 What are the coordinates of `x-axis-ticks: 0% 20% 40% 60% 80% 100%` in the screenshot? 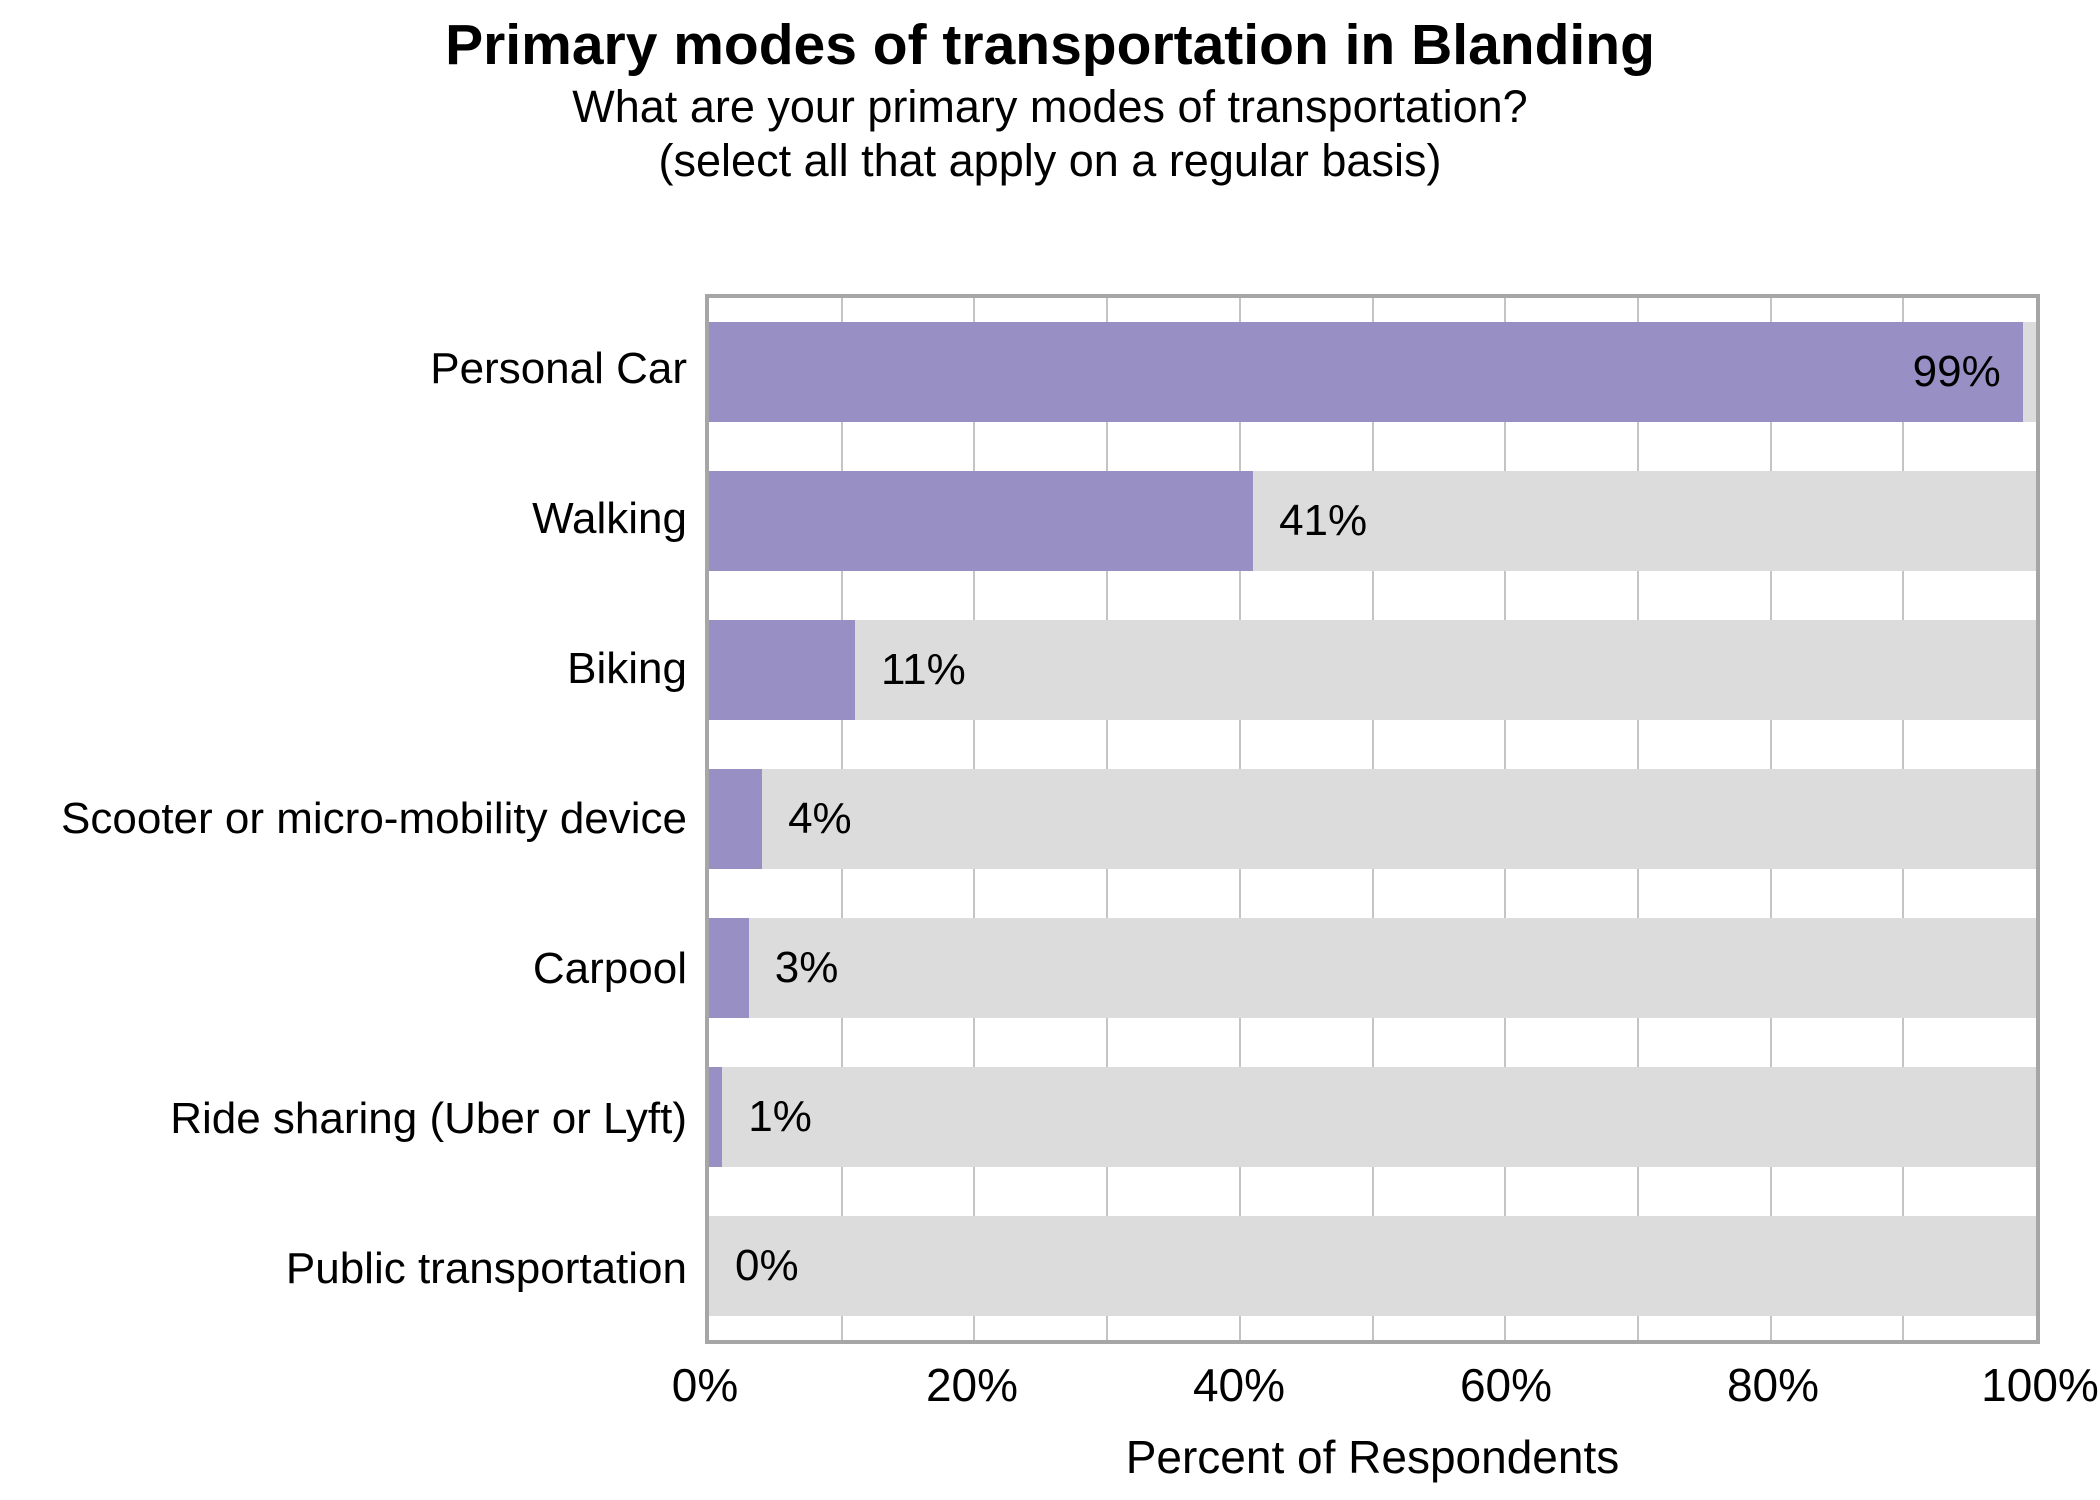 It's located at (1385, 1387).